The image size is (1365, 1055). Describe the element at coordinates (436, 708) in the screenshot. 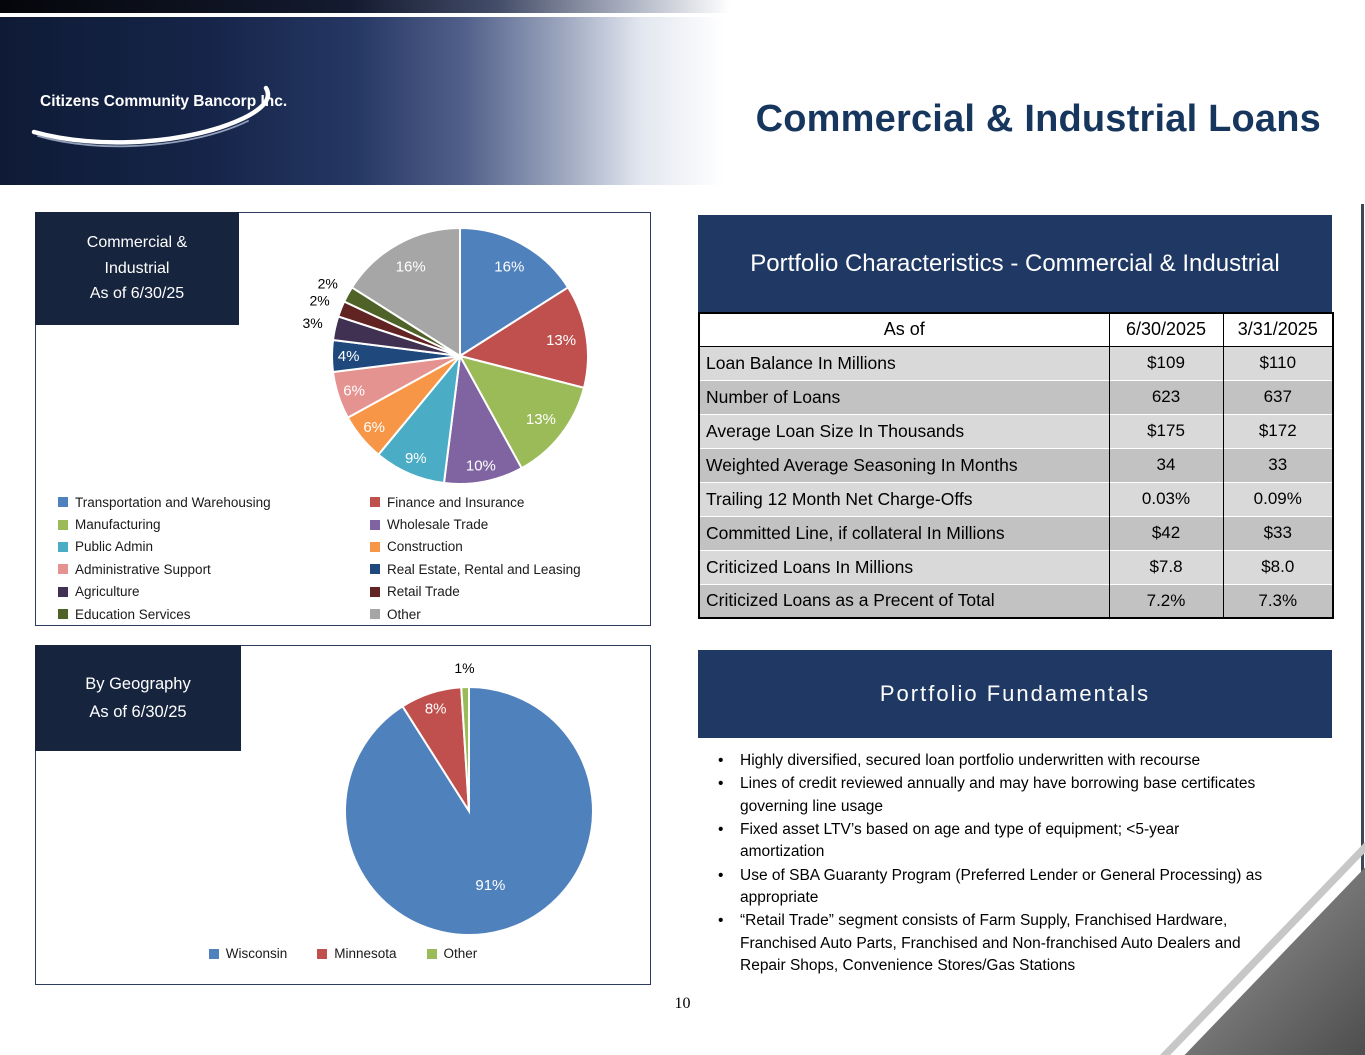

I see `pie-value-label: 8%` at that location.